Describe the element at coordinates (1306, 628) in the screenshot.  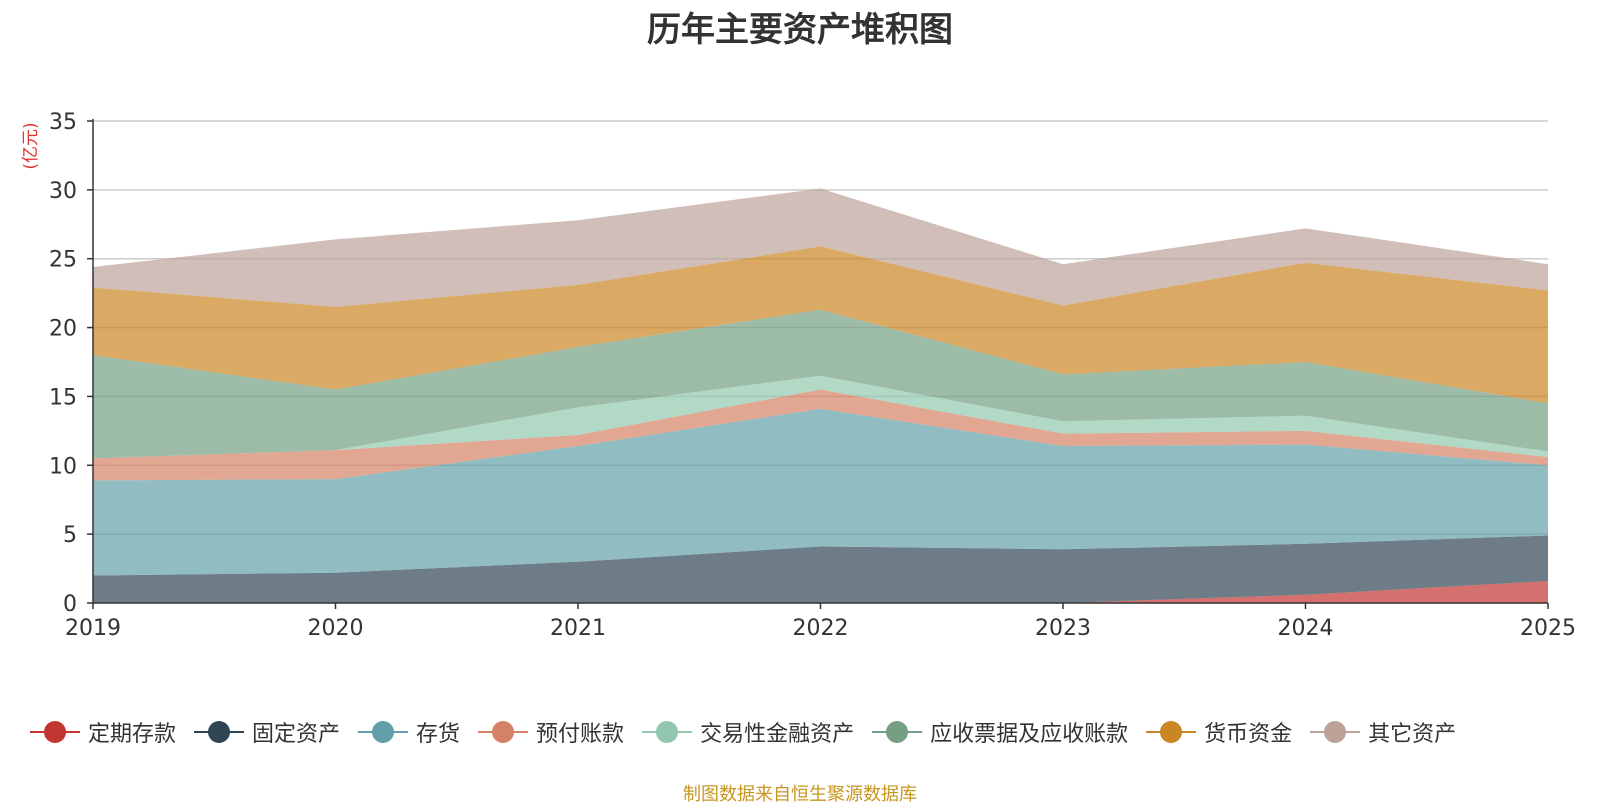
I see `x-tick-label: 2024` at that location.